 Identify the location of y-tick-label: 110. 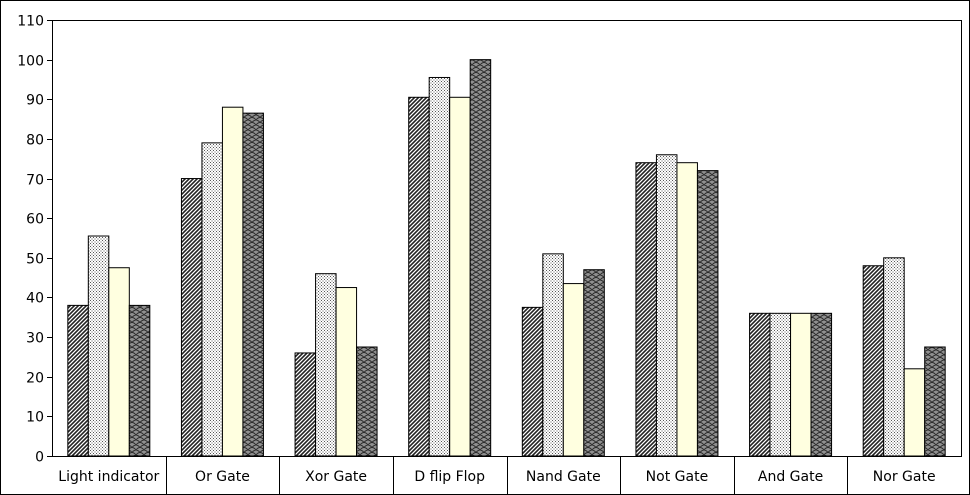
(30, 22).